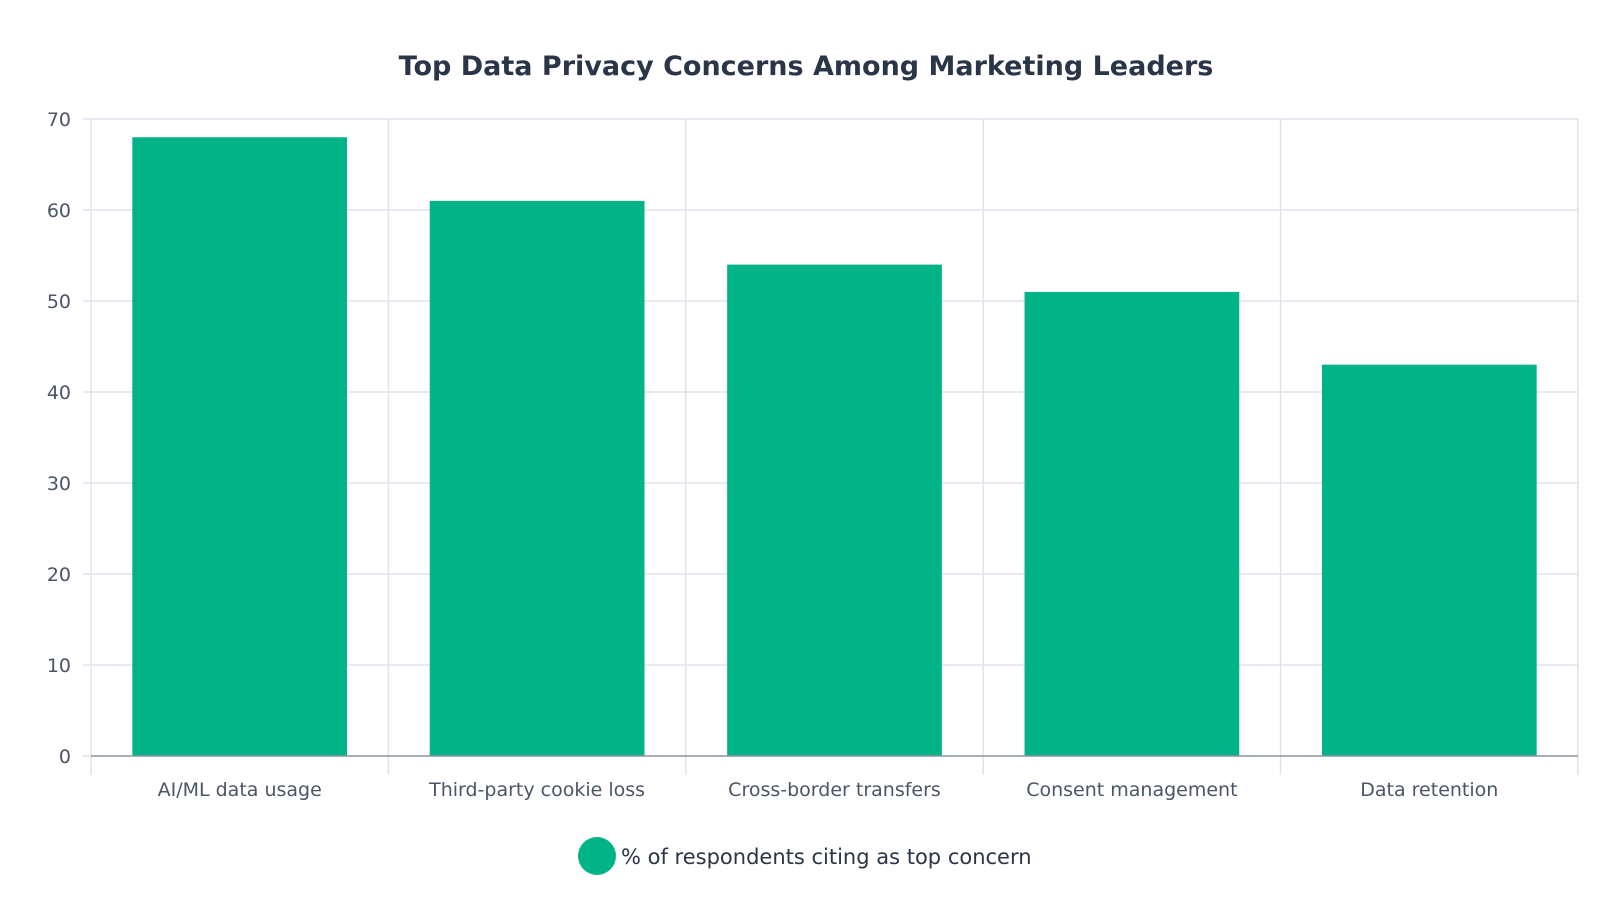 The width and height of the screenshot is (1600, 900). I want to click on x-tick-label: Data retention, so click(1429, 790).